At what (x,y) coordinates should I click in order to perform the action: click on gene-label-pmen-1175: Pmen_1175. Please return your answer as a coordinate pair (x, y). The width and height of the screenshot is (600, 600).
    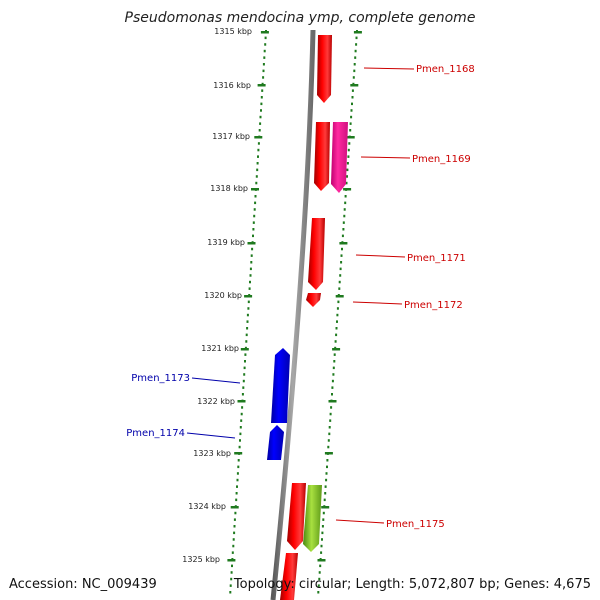
    Looking at the image, I should click on (415, 524).